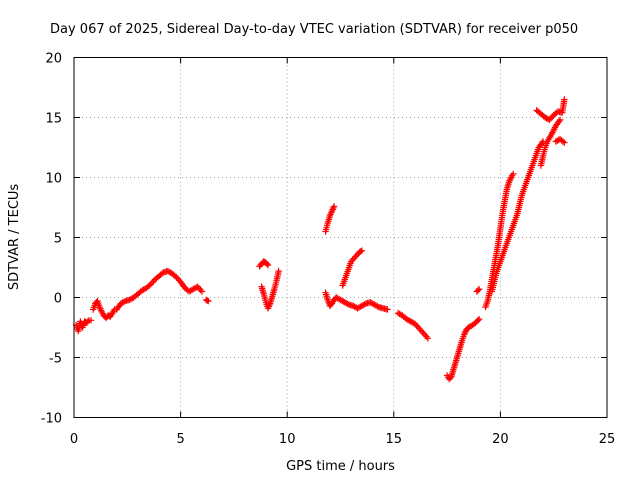 The height and width of the screenshot is (480, 640). What do you see at coordinates (607, 439) in the screenshot?
I see `x-tick-label: 25` at bounding box center [607, 439].